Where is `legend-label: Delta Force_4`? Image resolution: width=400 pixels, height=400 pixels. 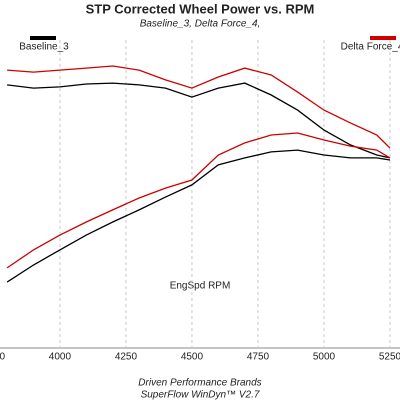 legend-label: Delta Force_4 is located at coordinates (370, 47).